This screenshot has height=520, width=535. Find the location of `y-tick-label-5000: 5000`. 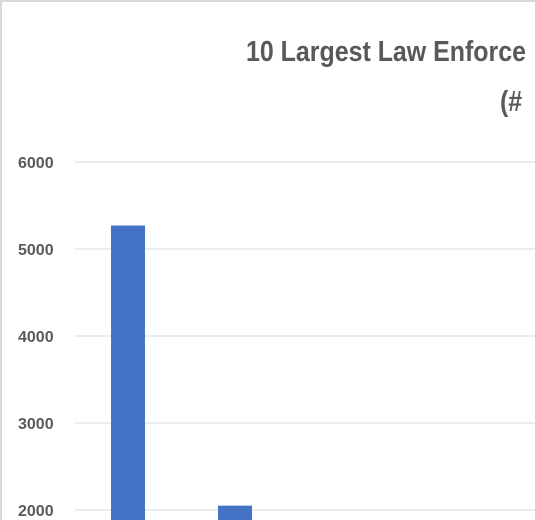

y-tick-label-5000: 5000 is located at coordinates (36, 250).